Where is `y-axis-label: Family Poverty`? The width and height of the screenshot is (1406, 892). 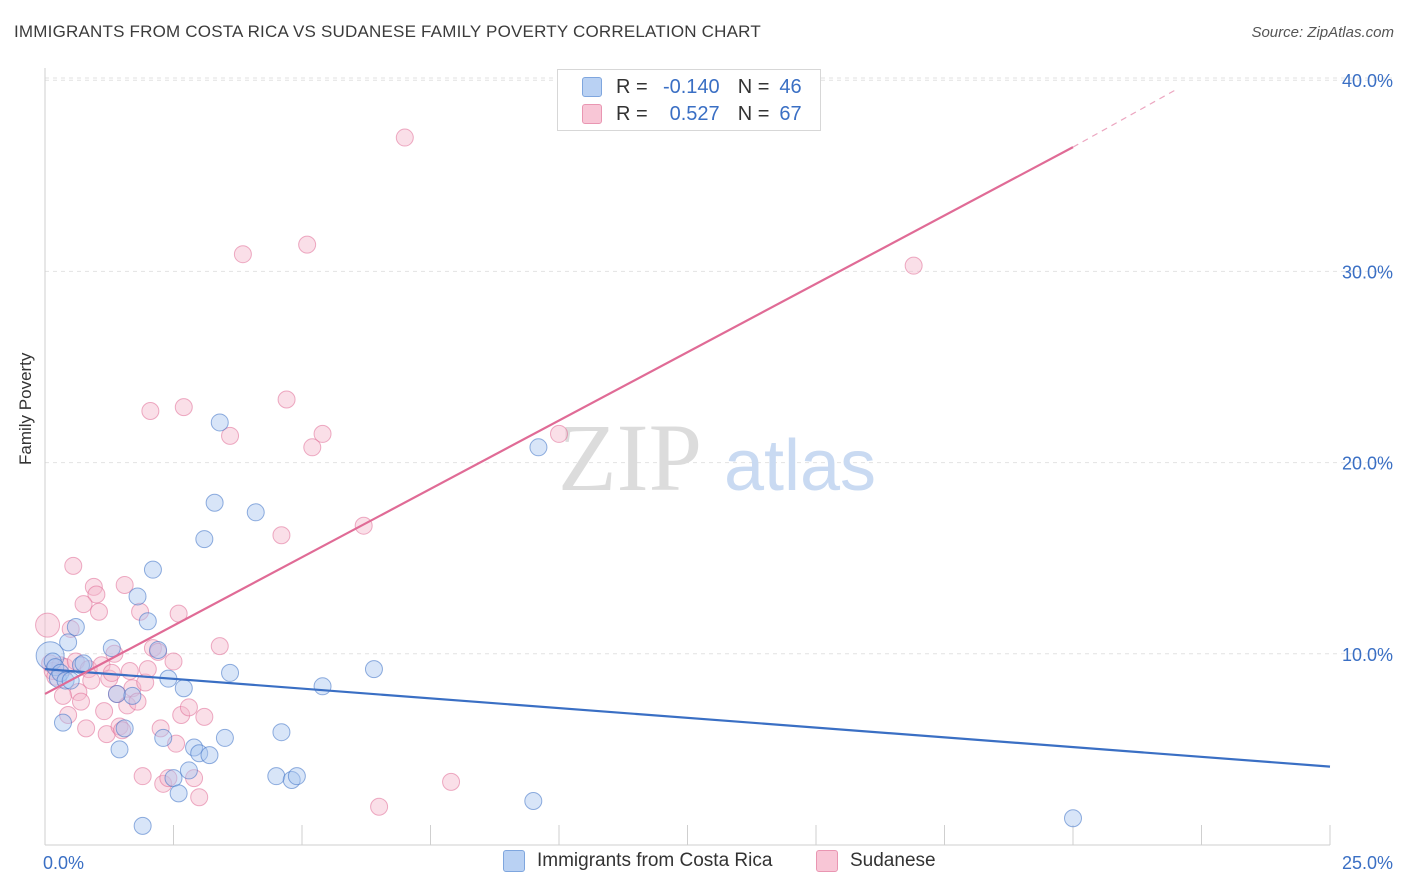
y-axis-label: Family Poverty is located at coordinates (25, 408).